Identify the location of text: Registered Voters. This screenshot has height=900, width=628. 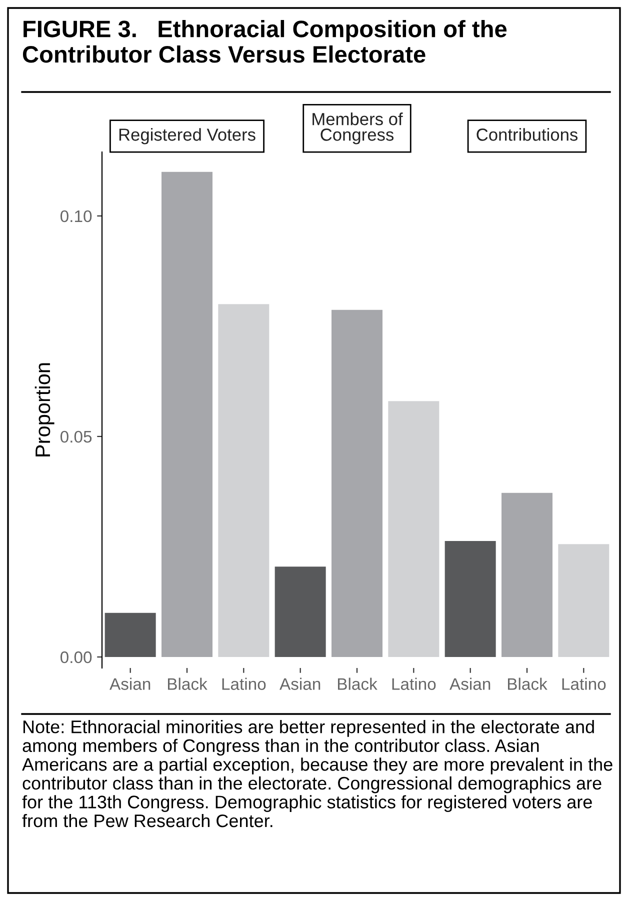
(187, 136).